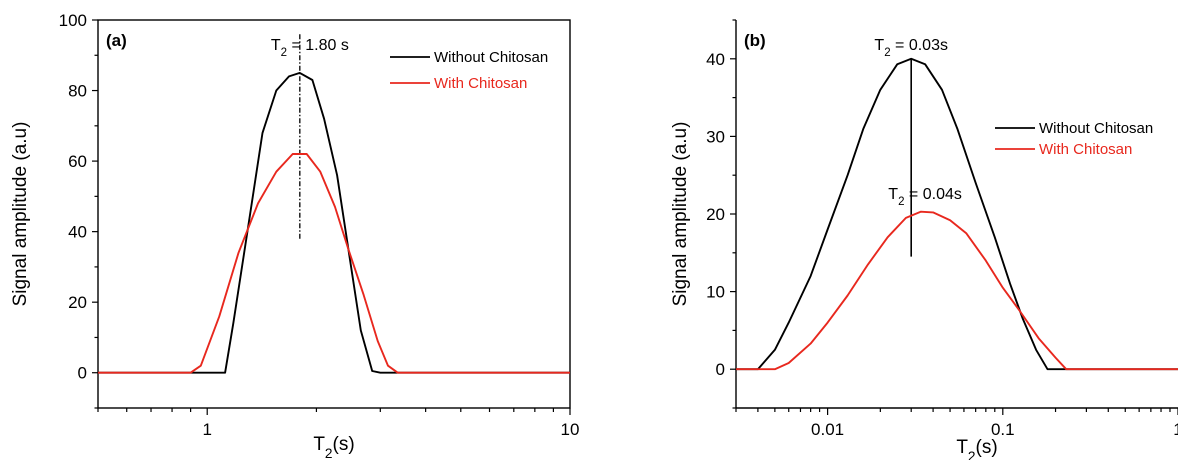 The height and width of the screenshot is (465, 1178). I want to click on peak-annotation: T2 = 1.80 s, so click(310, 48).